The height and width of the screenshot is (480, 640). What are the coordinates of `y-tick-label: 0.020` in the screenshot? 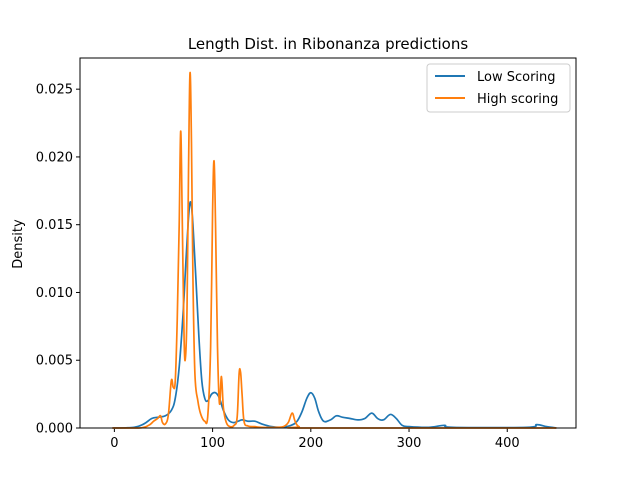 It's located at (54, 157).